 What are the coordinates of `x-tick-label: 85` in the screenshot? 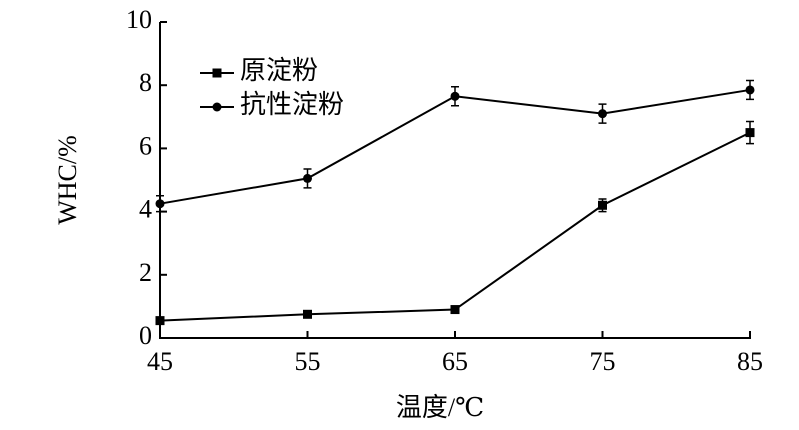 It's located at (750, 361).